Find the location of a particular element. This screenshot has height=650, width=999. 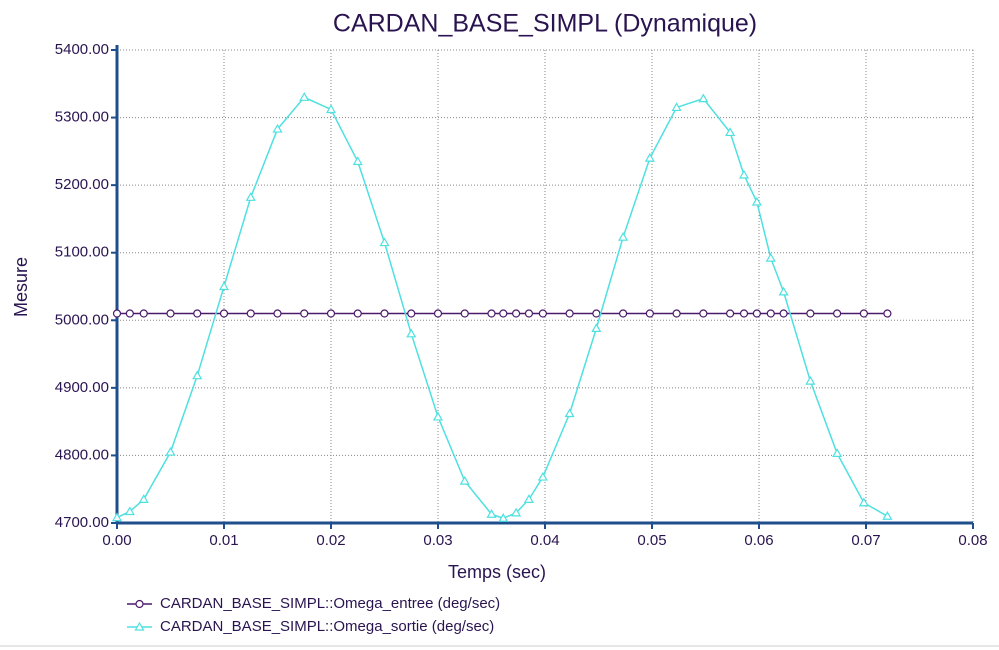

x-tick-label: 0.01 is located at coordinates (223, 540).